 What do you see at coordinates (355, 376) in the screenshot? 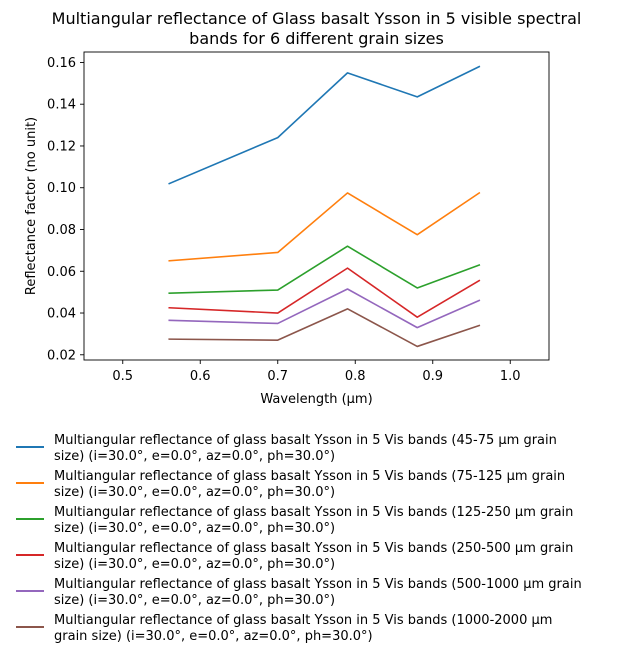
I see `x-tick-label: 0.8` at bounding box center [355, 376].